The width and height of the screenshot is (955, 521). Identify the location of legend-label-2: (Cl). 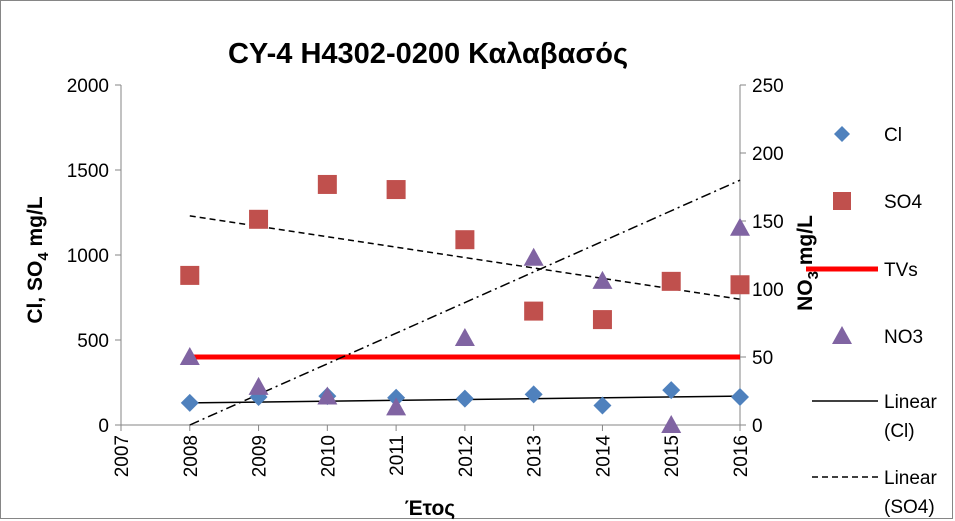
(899, 431).